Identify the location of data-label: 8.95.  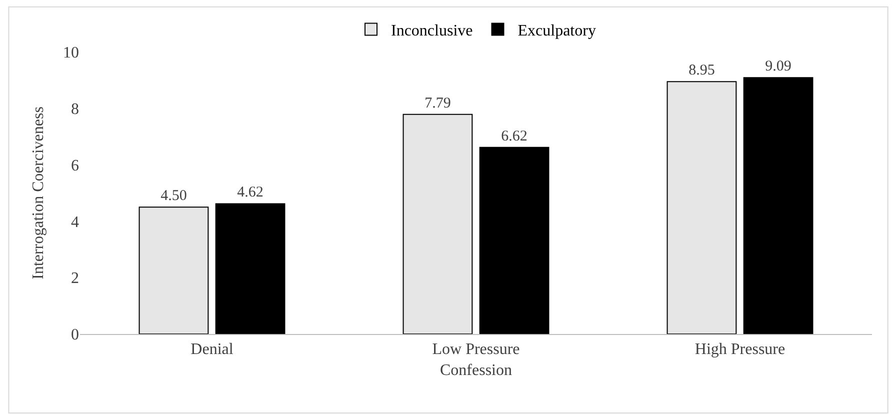
(701, 70).